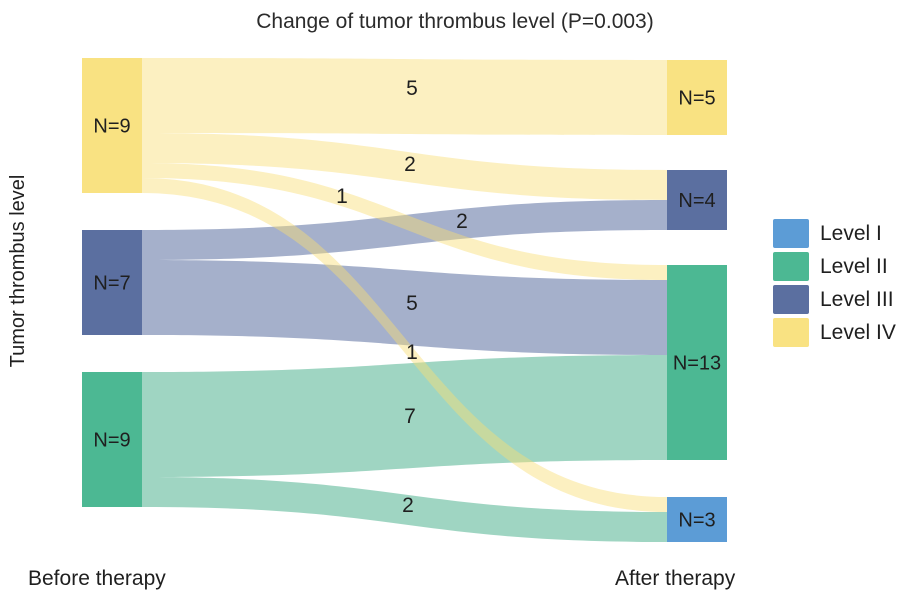 Image resolution: width=920 pixels, height=610 pixels. I want to click on flow-label-L4-R1: 1, so click(412, 352).